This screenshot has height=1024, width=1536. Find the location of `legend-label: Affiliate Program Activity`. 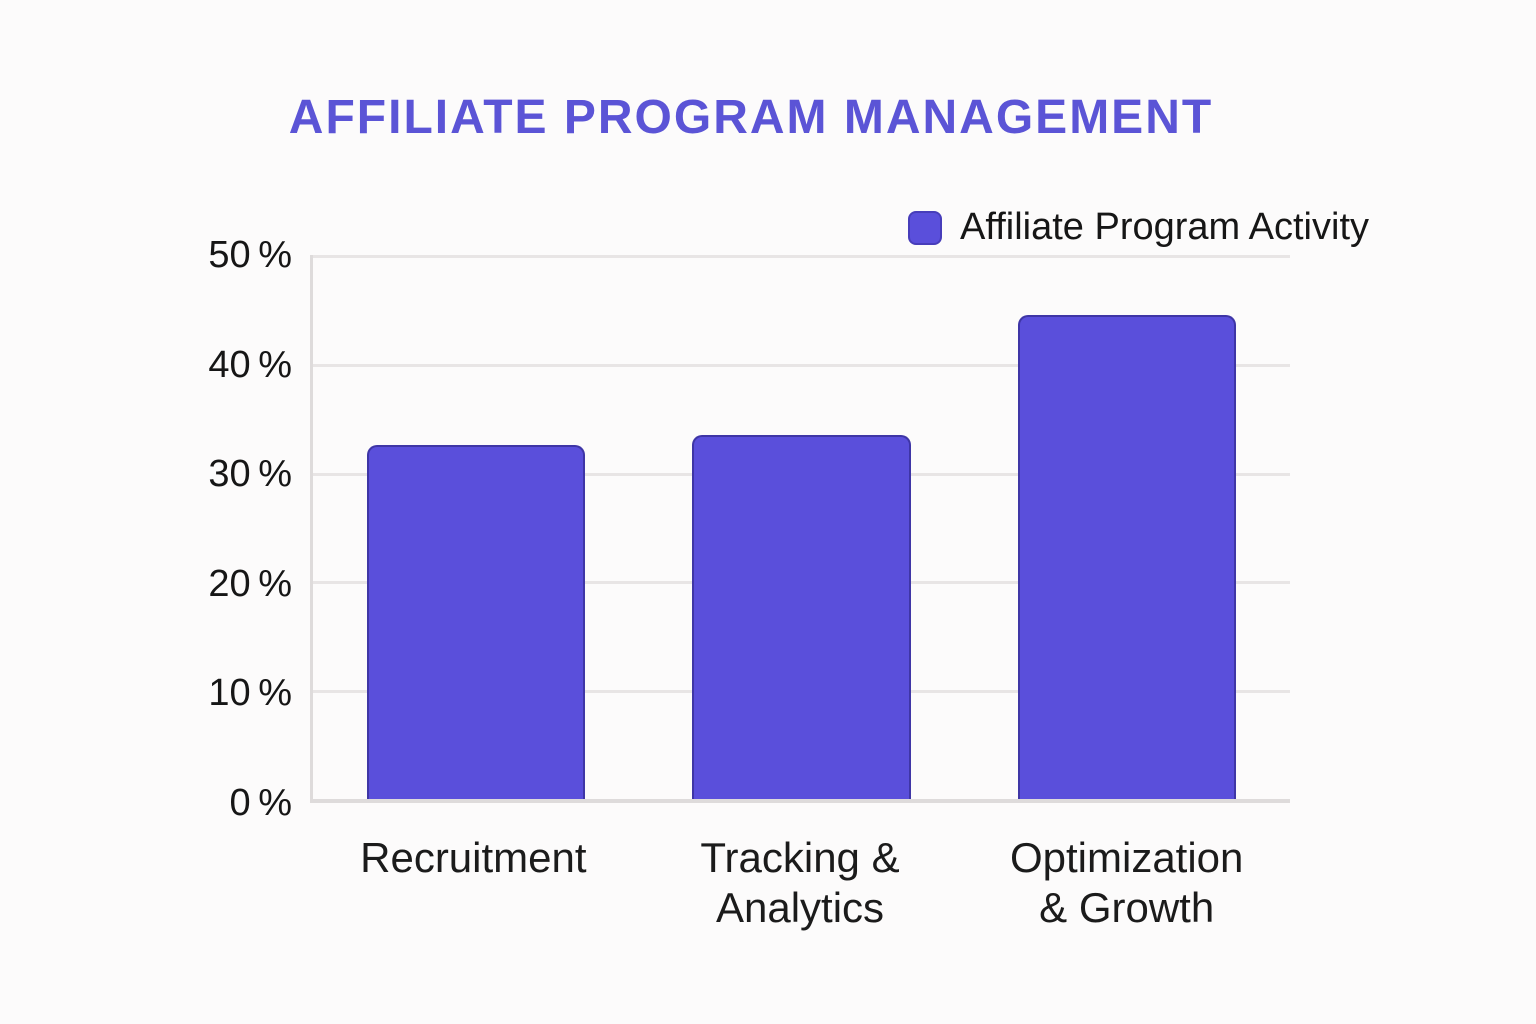

legend-label: Affiliate Program Activity is located at coordinates (1165, 227).